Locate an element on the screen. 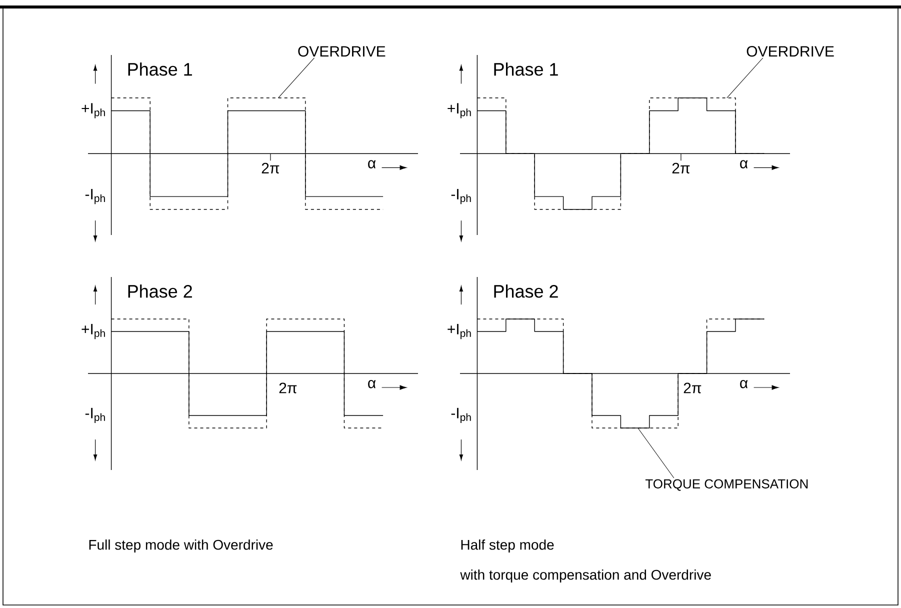  text: TORQUE COMPENSATION is located at coordinates (726, 485).